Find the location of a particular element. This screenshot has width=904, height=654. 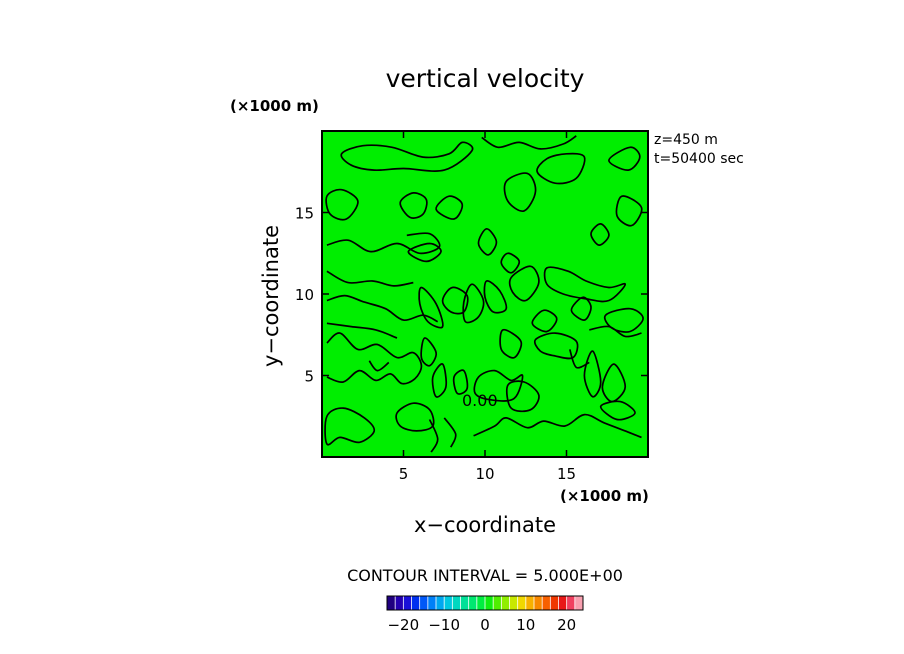

info-line-z: z=450 m is located at coordinates (686, 140).